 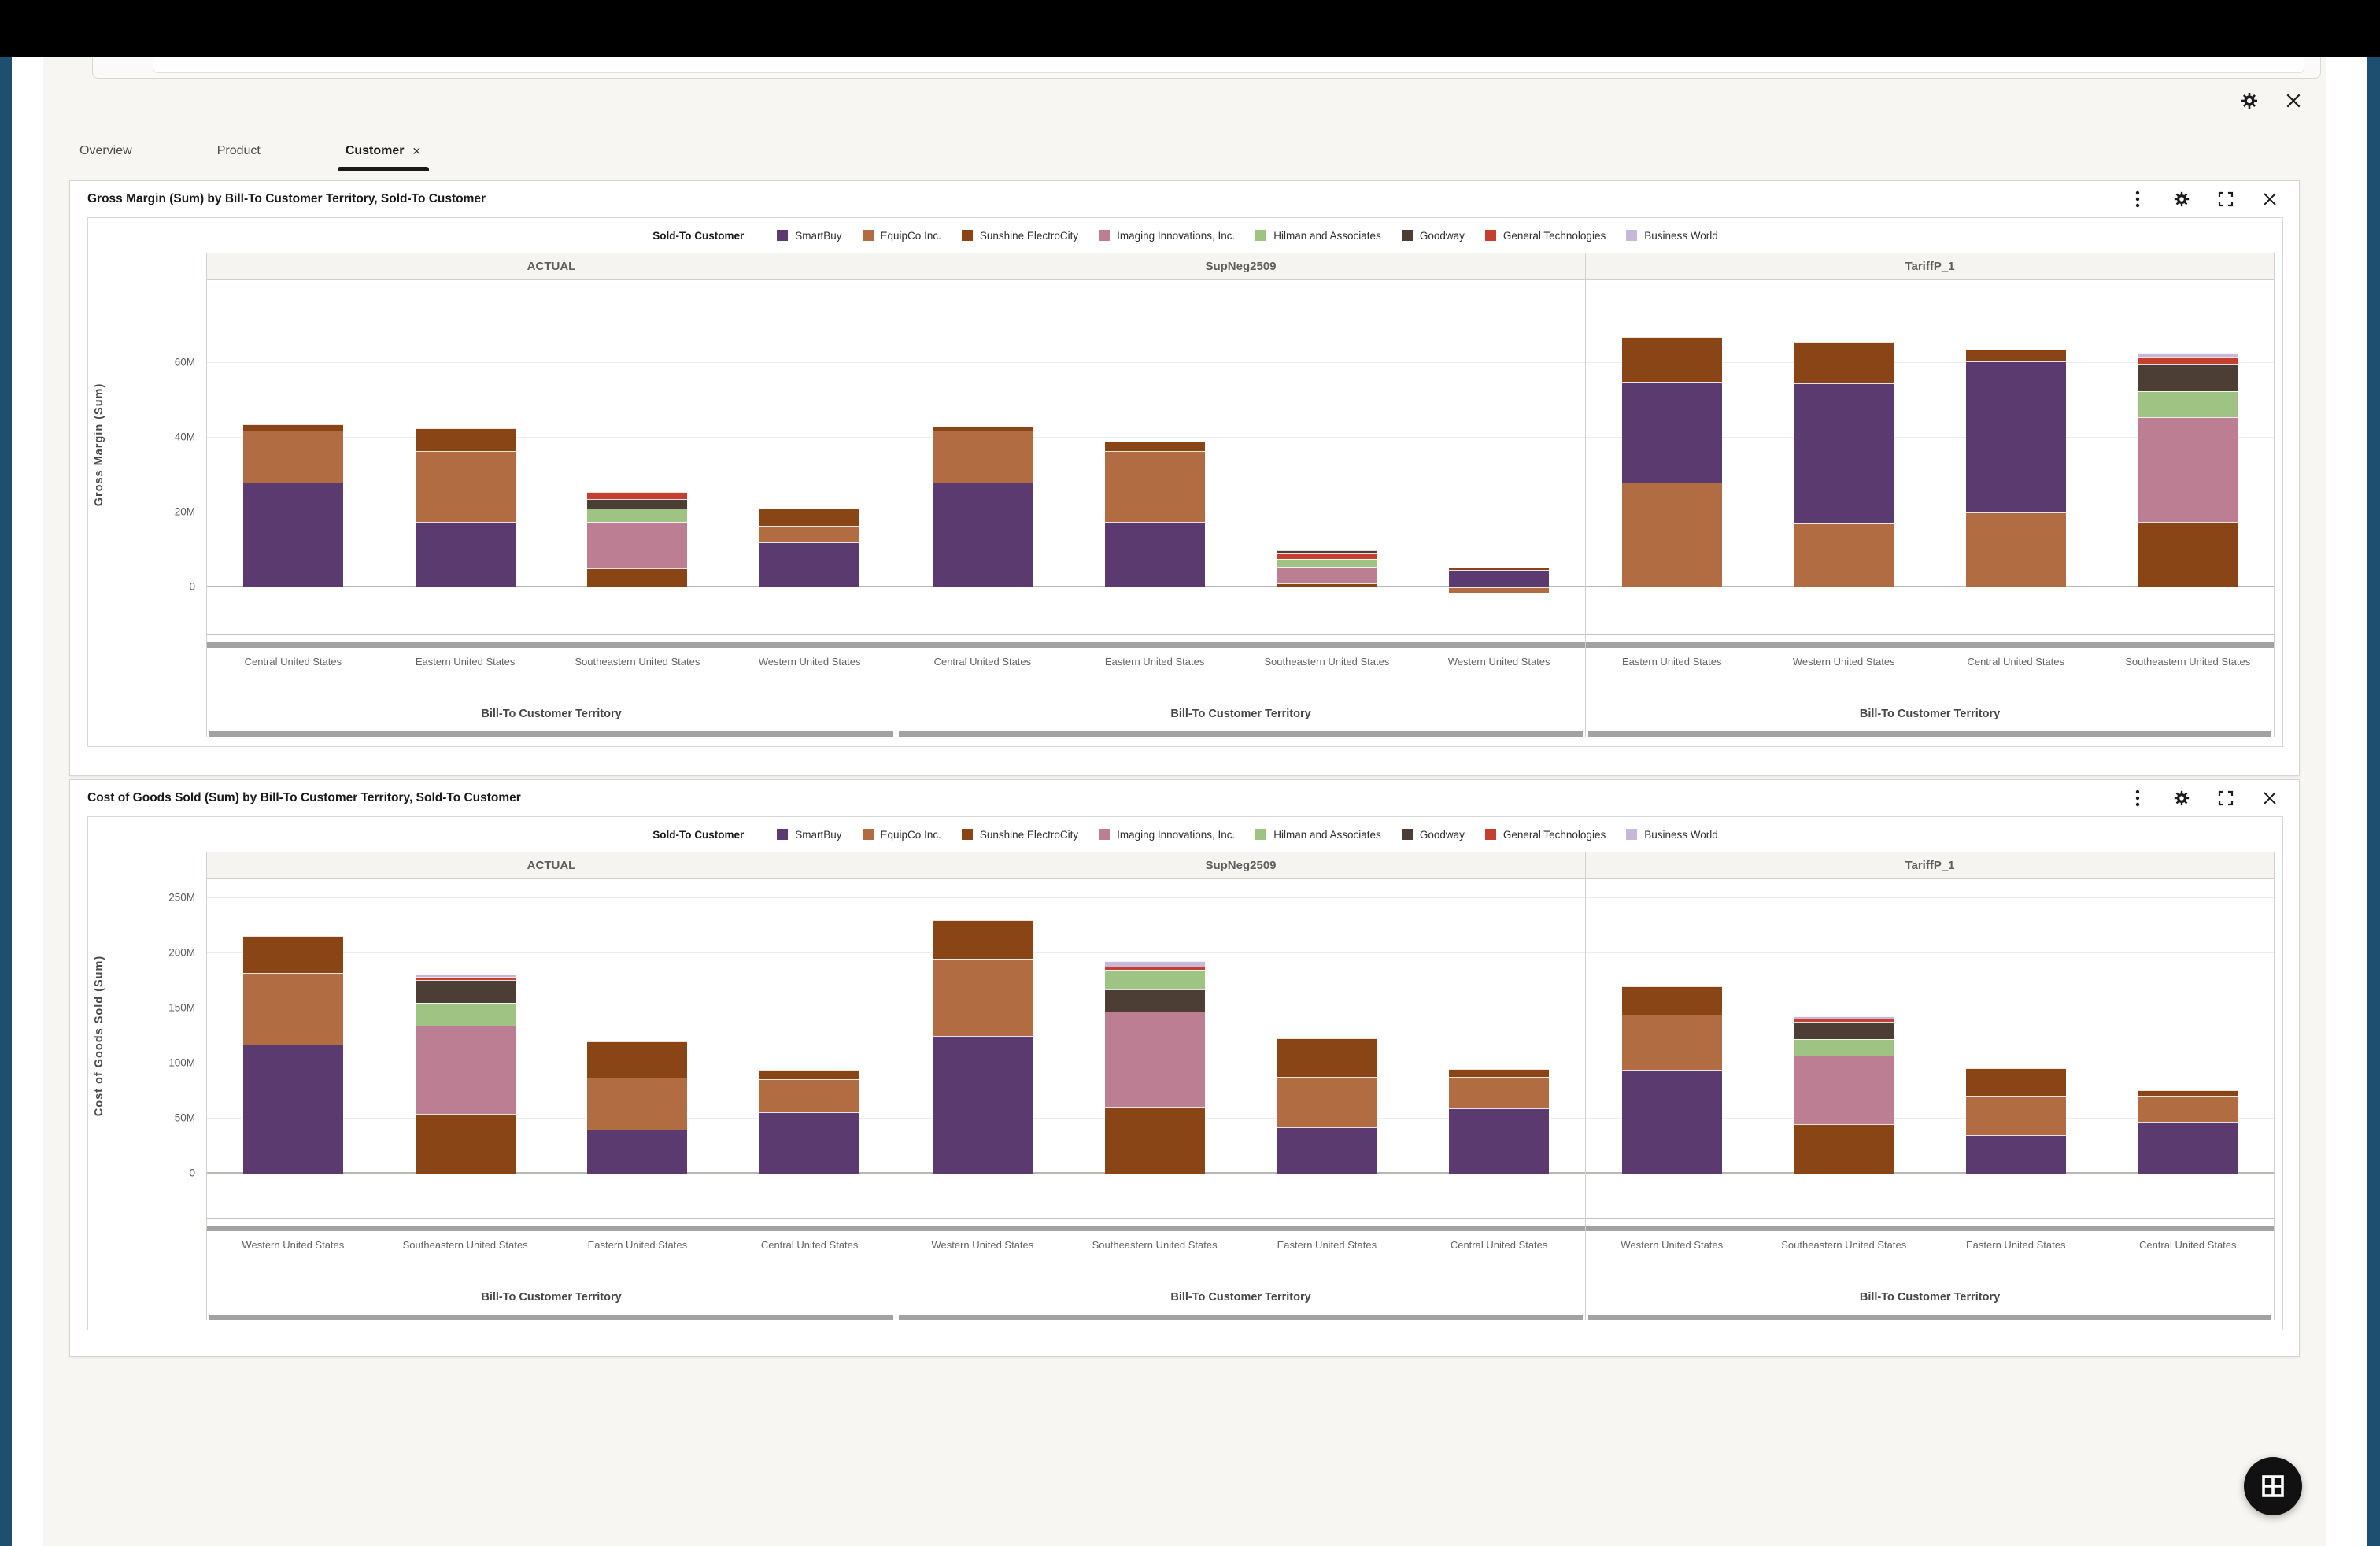 I want to click on tab-close-icon: ✕, so click(x=417, y=150).